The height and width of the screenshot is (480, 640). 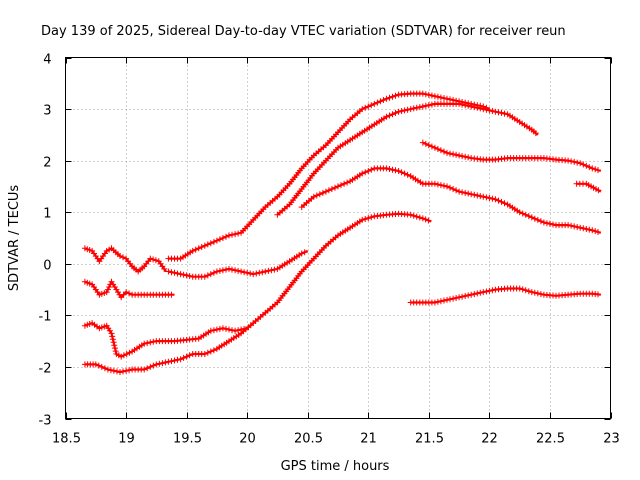 What do you see at coordinates (164, 340) in the screenshot?
I see `series-track-c` at bounding box center [164, 340].